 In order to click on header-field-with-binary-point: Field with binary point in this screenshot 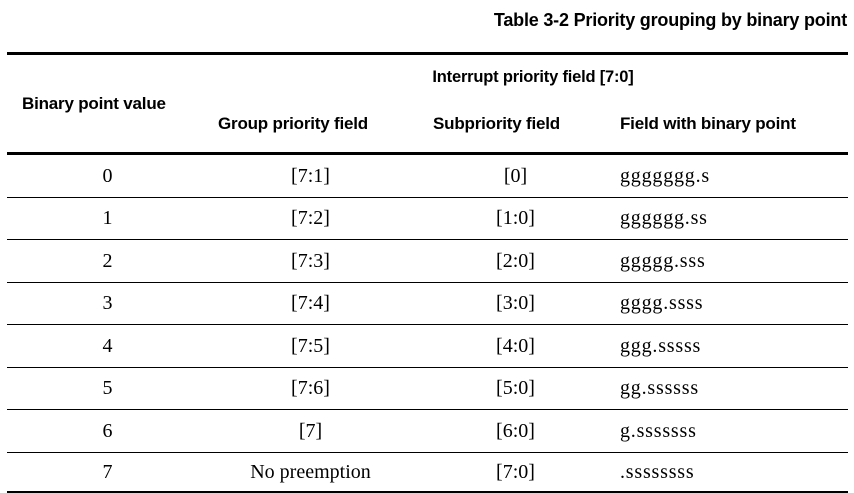, I will do `click(708, 123)`.